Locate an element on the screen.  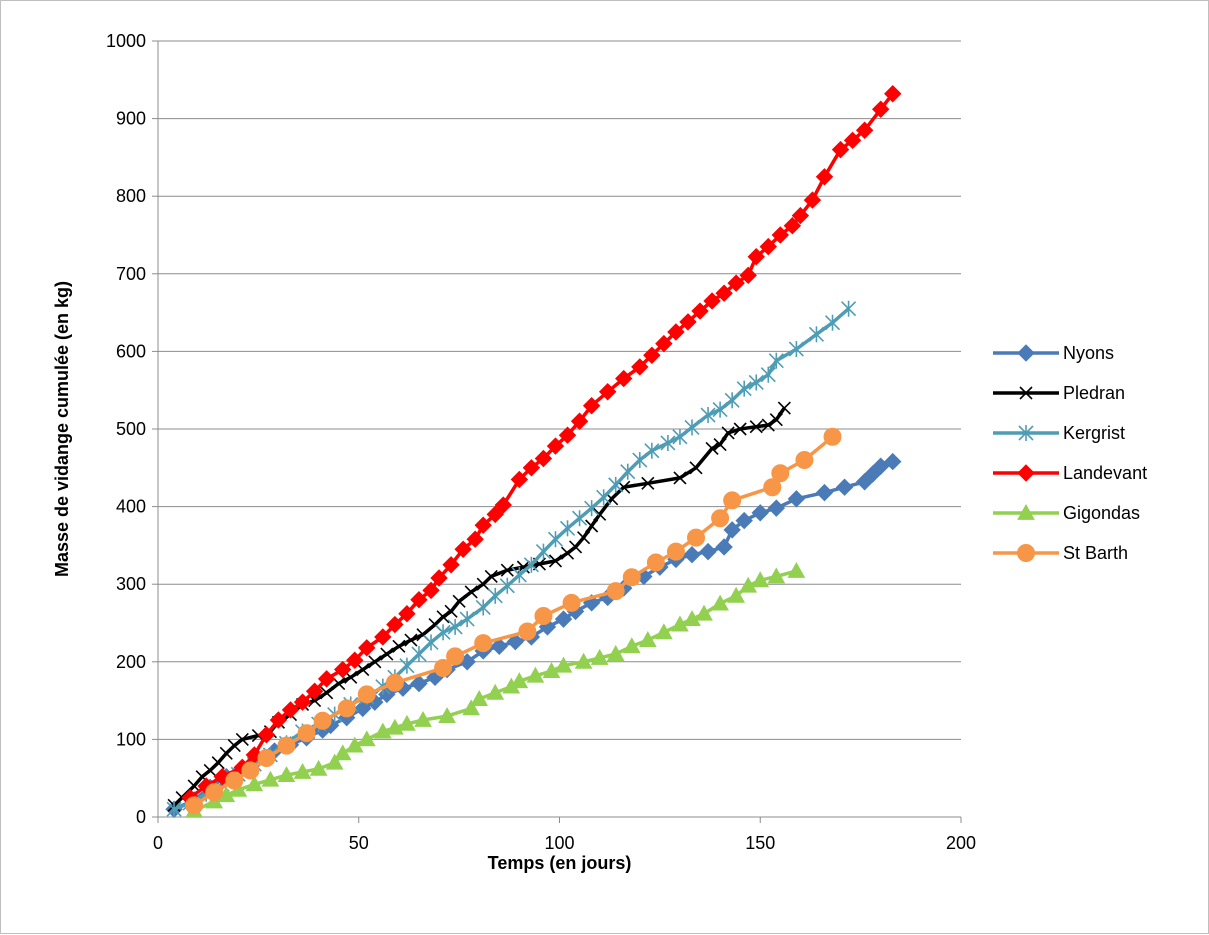
legend-label: Pledran is located at coordinates (1094, 393).